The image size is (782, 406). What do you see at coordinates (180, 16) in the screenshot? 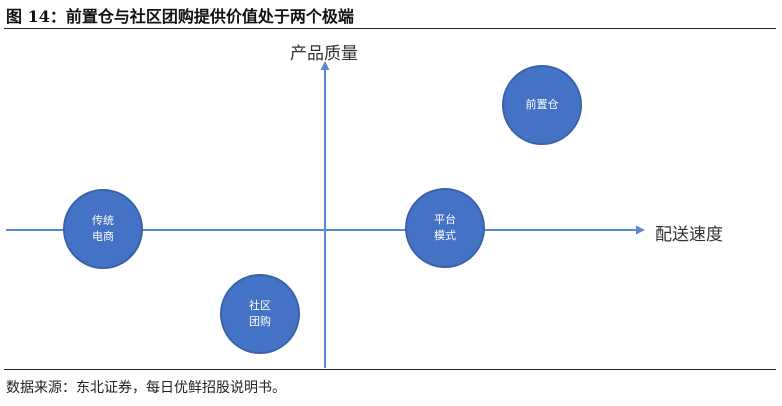
I see `figure-title: 图 14：前置仓与社区团购提供价值处于两个极端` at bounding box center [180, 16].